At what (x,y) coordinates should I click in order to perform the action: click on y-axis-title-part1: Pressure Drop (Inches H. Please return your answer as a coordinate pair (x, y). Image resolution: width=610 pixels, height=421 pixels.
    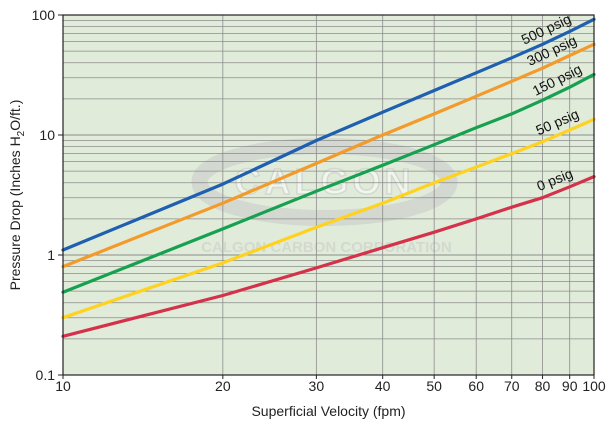
    Looking at the image, I should click on (15, 213).